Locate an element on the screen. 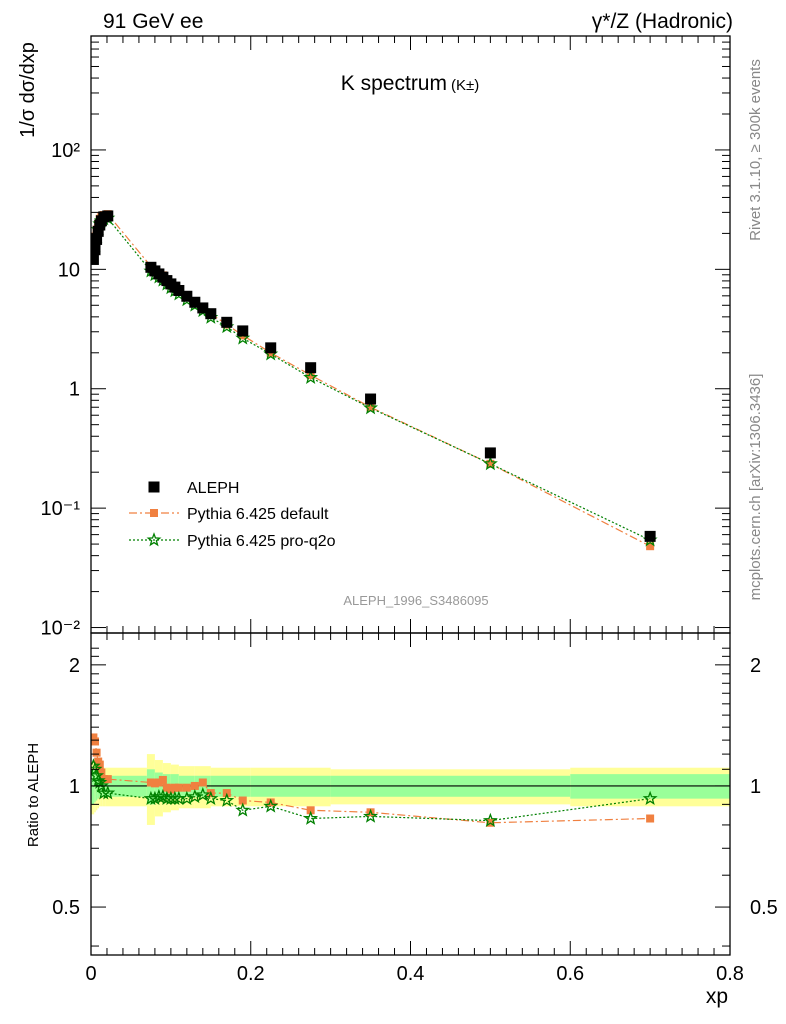 The image size is (786, 1024). main-y-tick-label: 10² is located at coordinates (65, 151).